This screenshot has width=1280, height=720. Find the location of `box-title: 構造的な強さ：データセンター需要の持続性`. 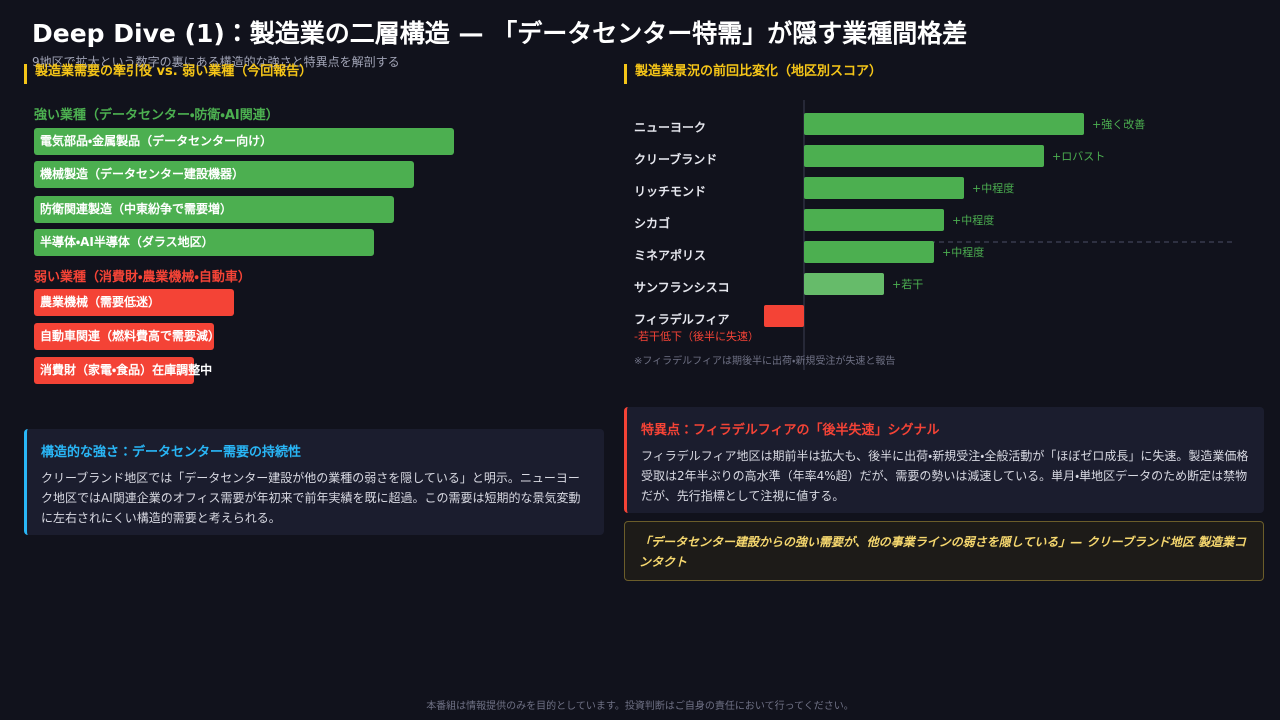

box-title: 構造的な強さ：データセンター需要の持続性 is located at coordinates (171, 452).